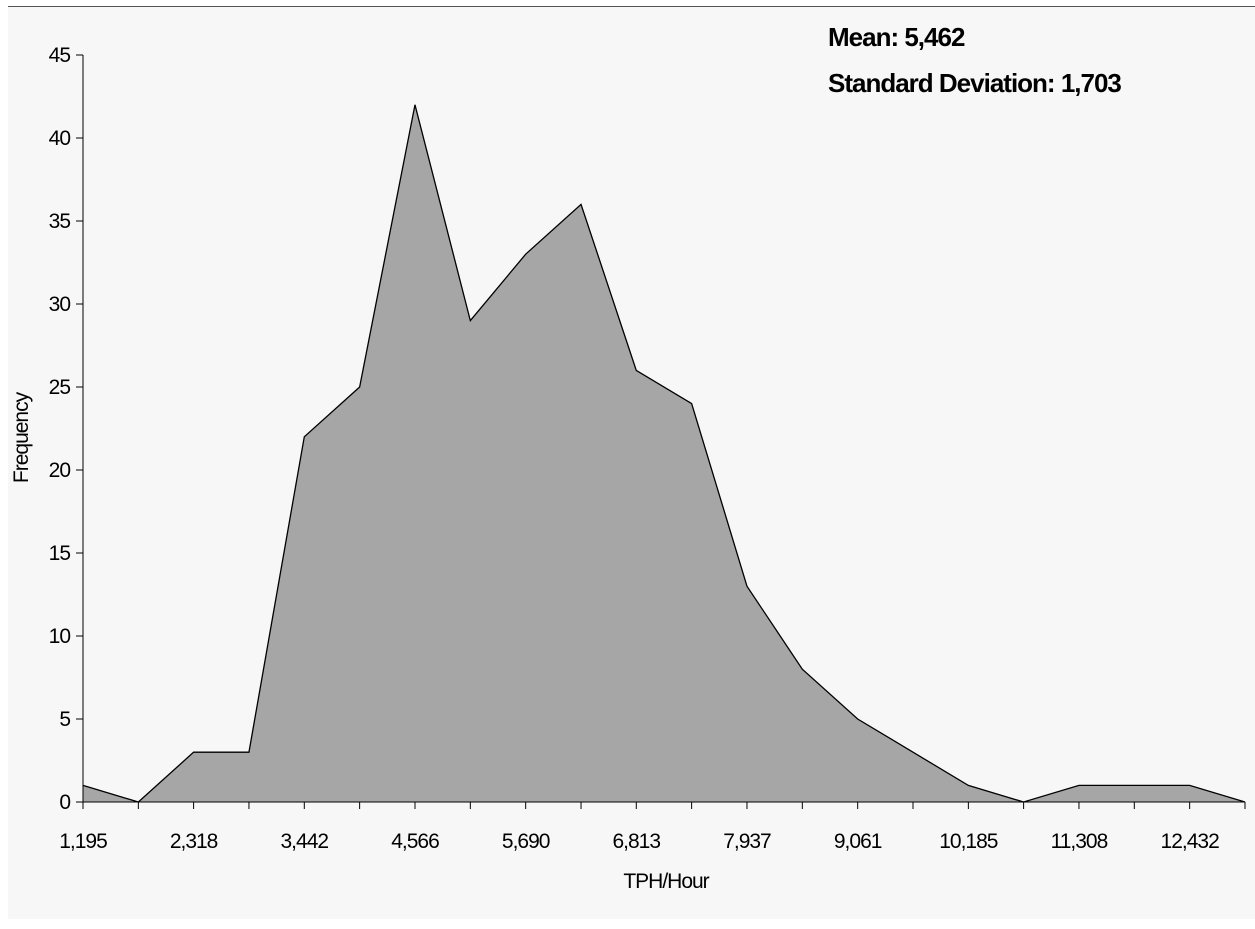  What do you see at coordinates (305, 841) in the screenshot?
I see `x-tick-label: 3,442` at bounding box center [305, 841].